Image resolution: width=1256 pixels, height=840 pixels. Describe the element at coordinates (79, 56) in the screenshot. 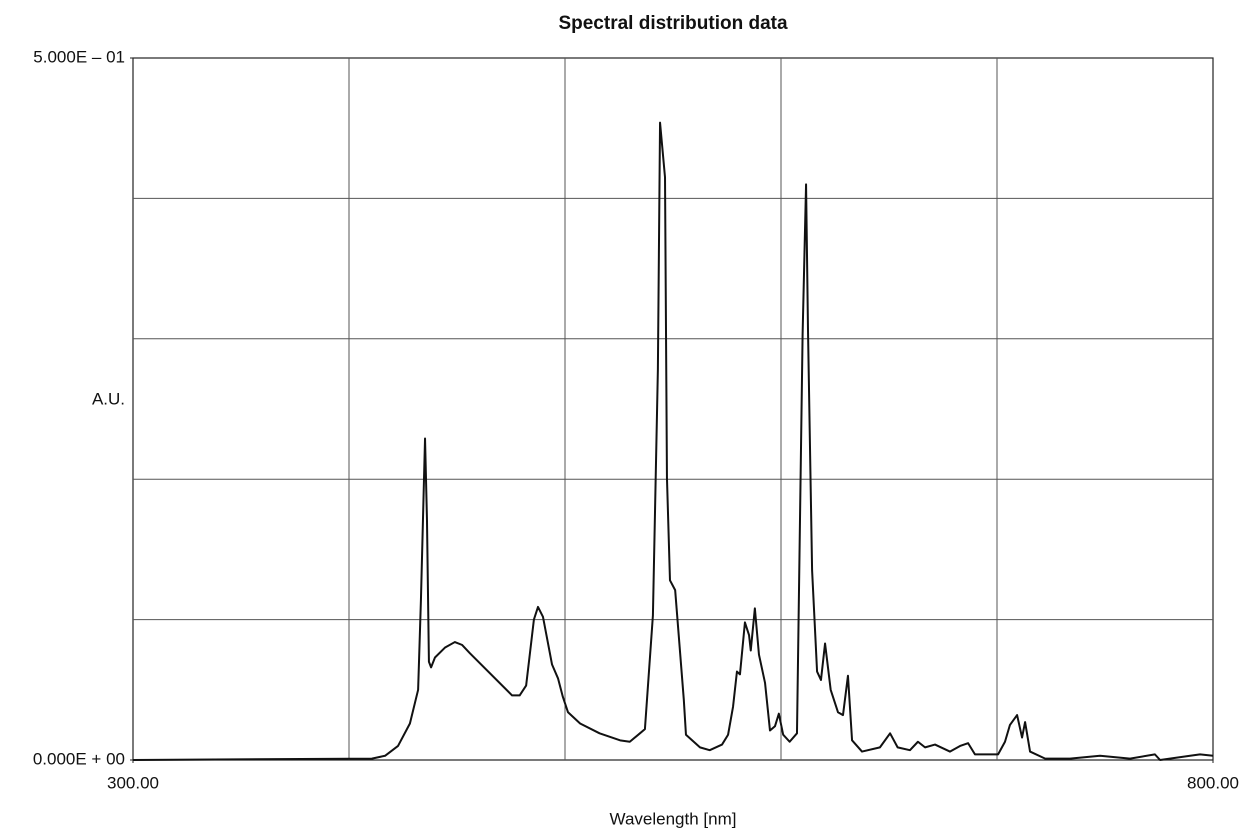

I see `y-tick-label: 5.000E – 01` at that location.